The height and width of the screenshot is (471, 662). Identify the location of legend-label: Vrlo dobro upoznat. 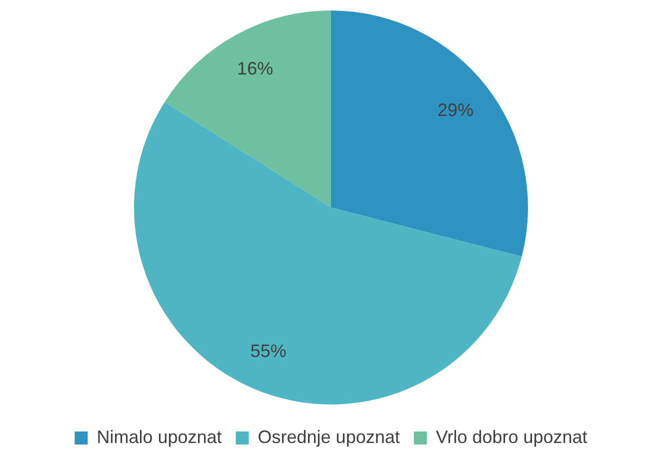
(512, 436).